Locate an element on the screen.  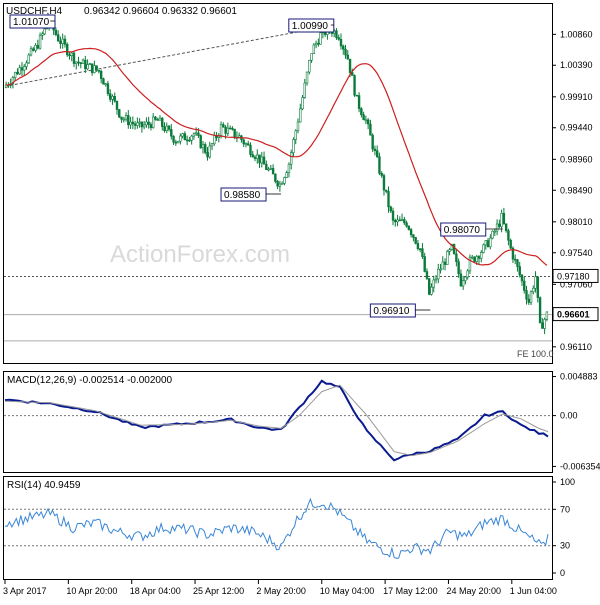
price-y-tick-label: 1.00860 is located at coordinates (576, 34).